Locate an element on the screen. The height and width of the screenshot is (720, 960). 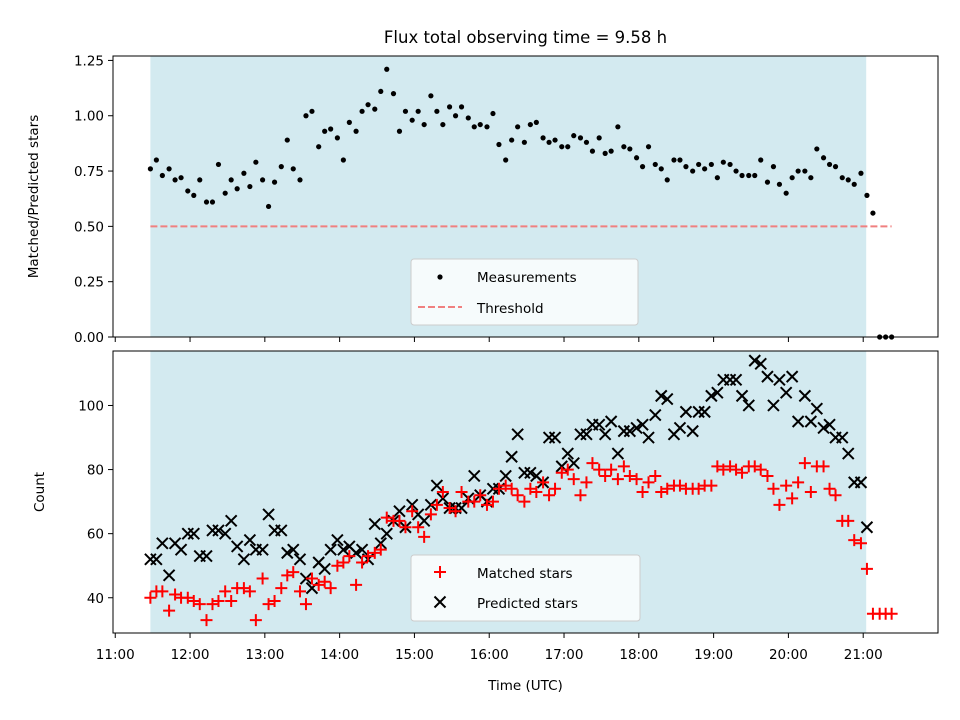
x-tick-label: 13:00 is located at coordinates (264, 655).